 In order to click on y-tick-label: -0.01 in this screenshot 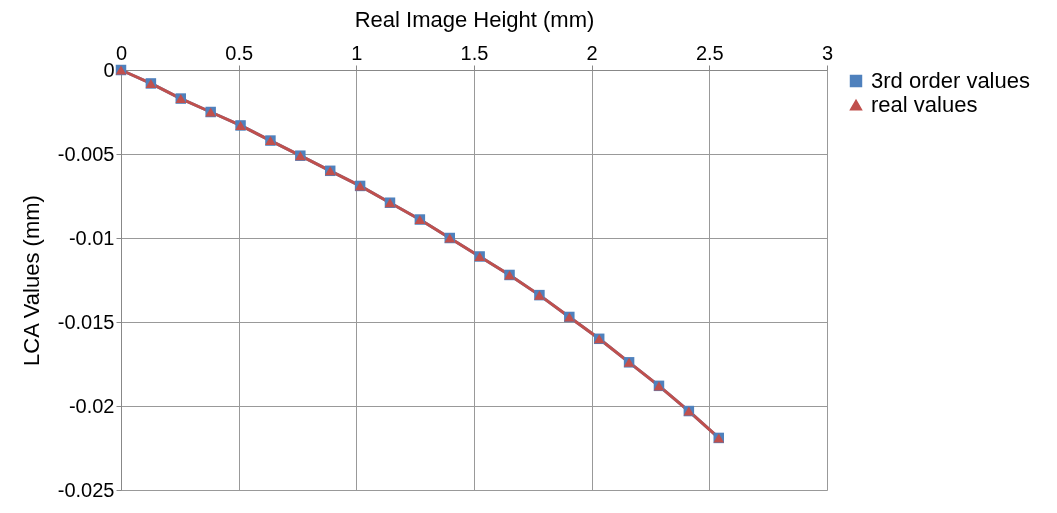, I will do `click(91, 237)`.